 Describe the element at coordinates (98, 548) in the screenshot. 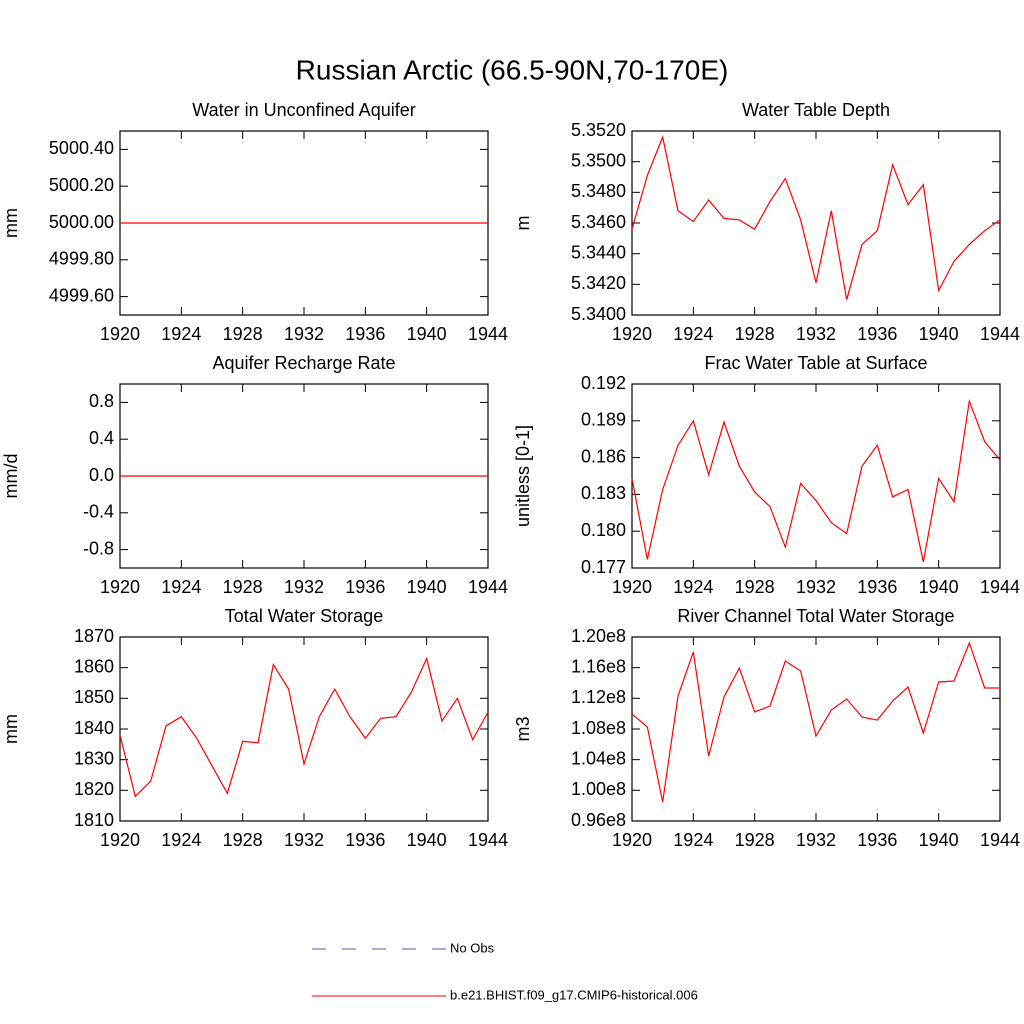

I see `y-tick-label: -0.8` at that location.